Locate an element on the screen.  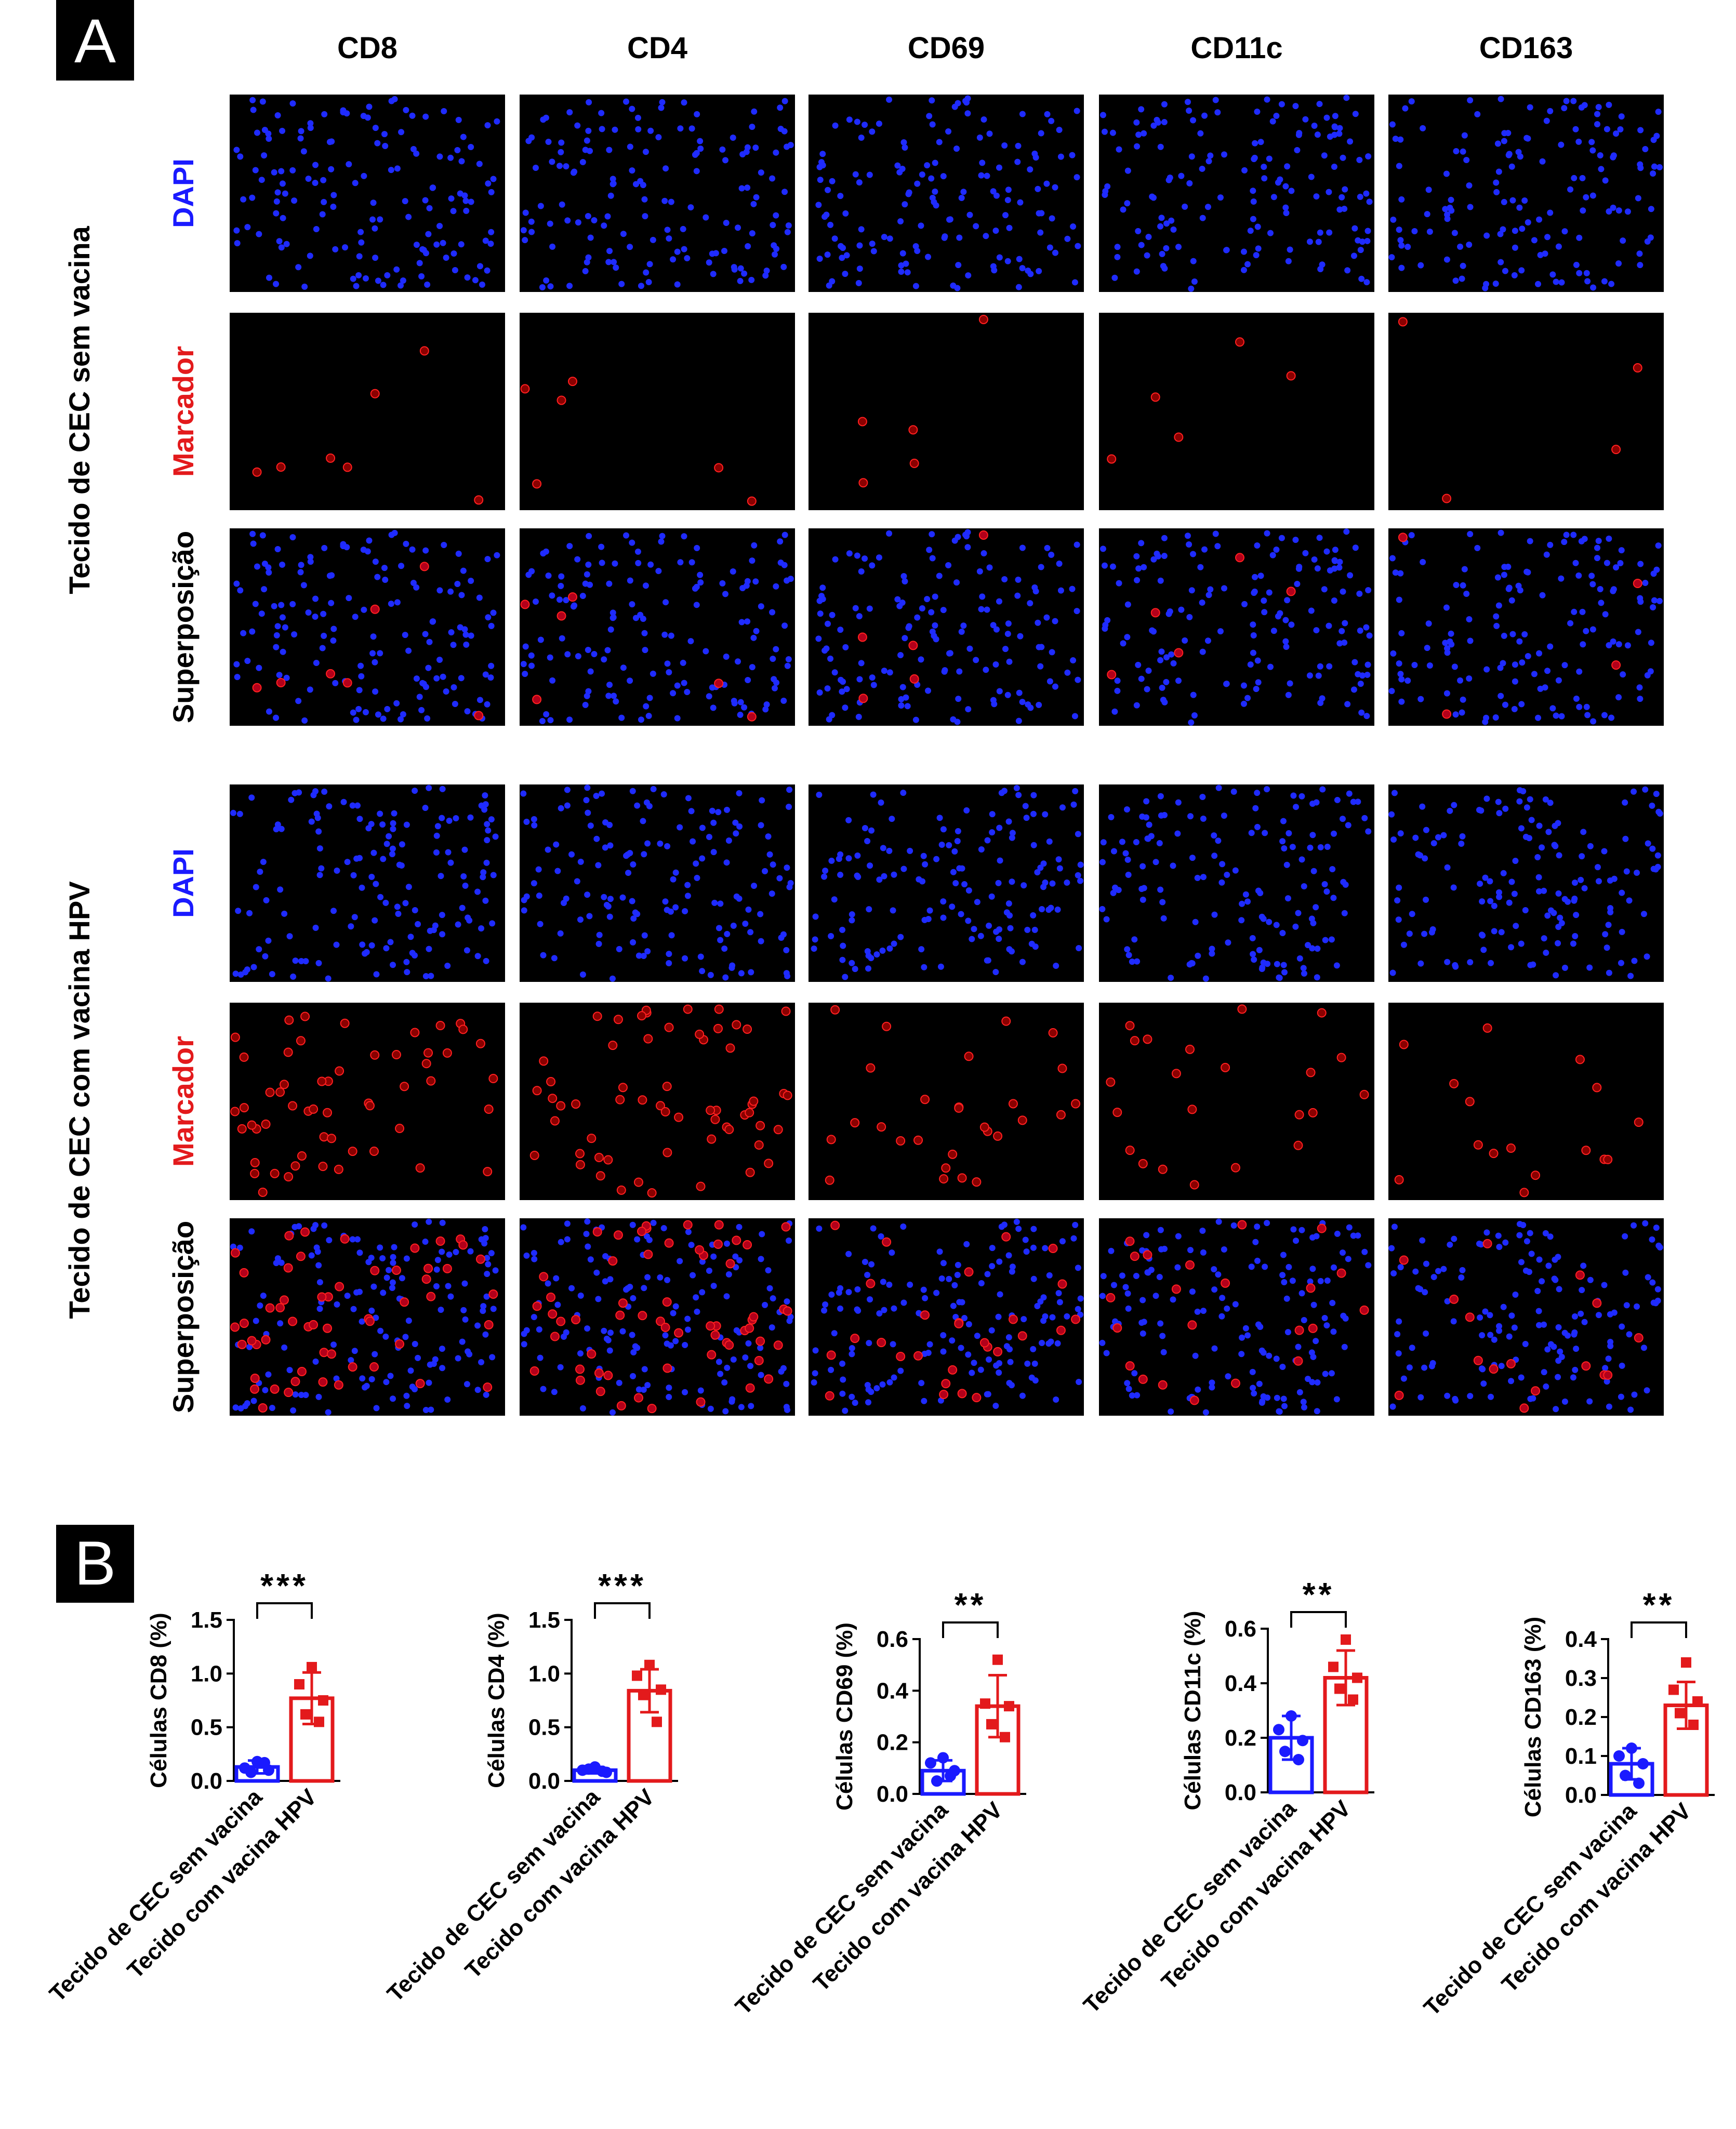
micrograph-com-vacina-merge-cd11c is located at coordinates (1236, 1317).